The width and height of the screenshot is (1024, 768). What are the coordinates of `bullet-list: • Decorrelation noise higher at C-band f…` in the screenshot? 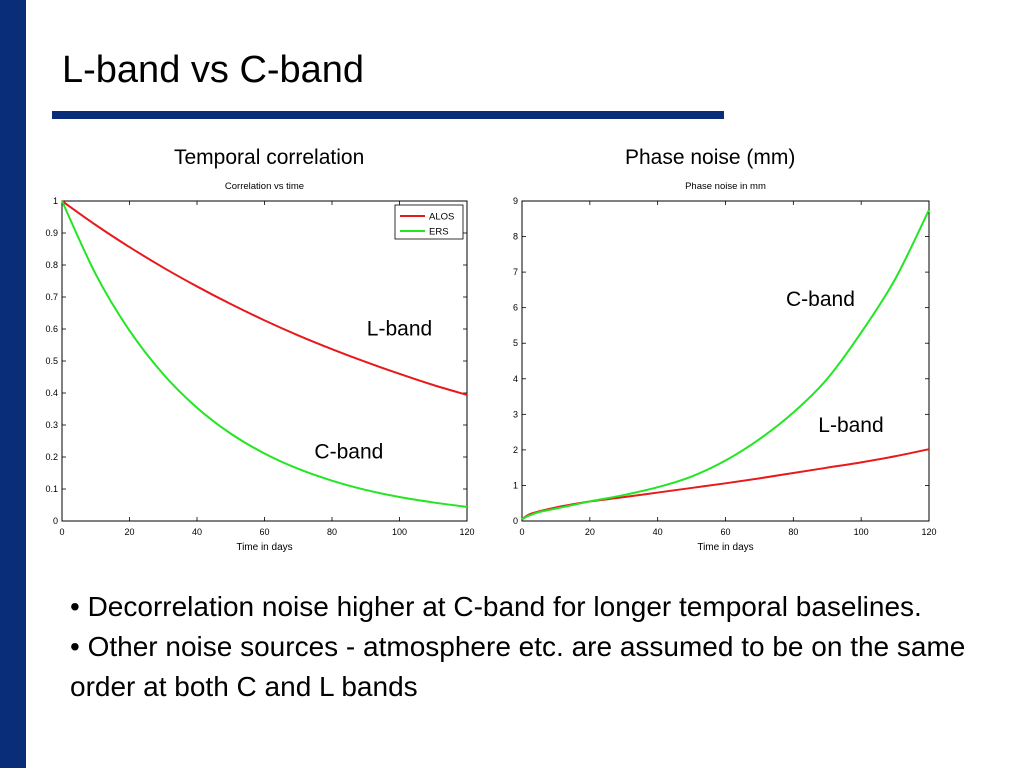 It's located at (520, 647).